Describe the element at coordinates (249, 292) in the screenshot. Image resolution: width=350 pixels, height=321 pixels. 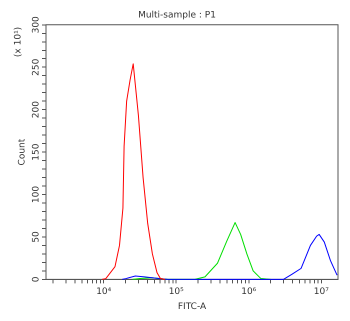
I see `x-tick-label: 10⁶` at that location.